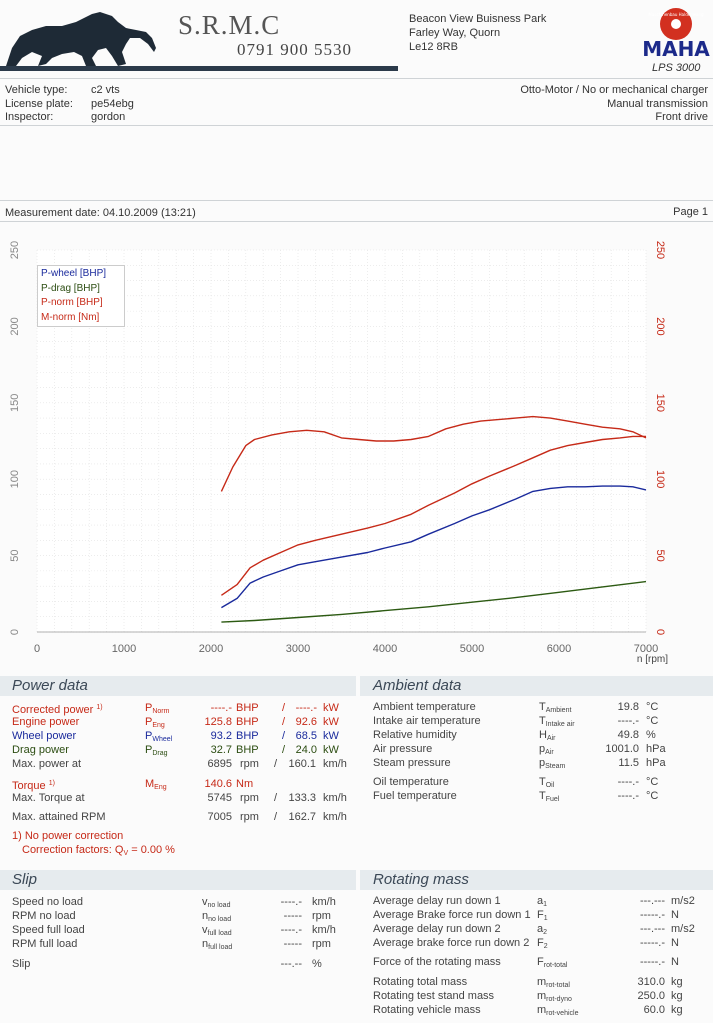 The image size is (713, 1023). What do you see at coordinates (411, 782) in the screenshot?
I see `row-label: Oil temperature` at bounding box center [411, 782].